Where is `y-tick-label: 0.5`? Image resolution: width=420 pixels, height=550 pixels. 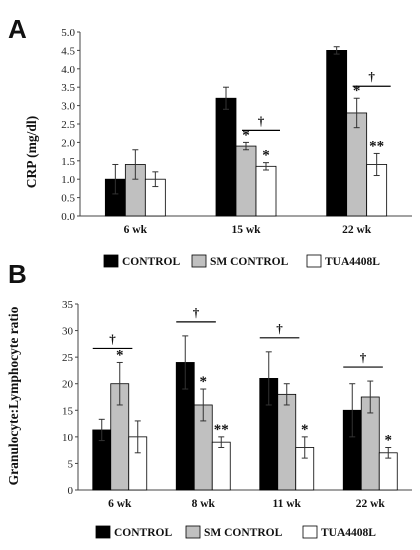
y-tick-label: 0.5 is located at coordinates (68, 199).